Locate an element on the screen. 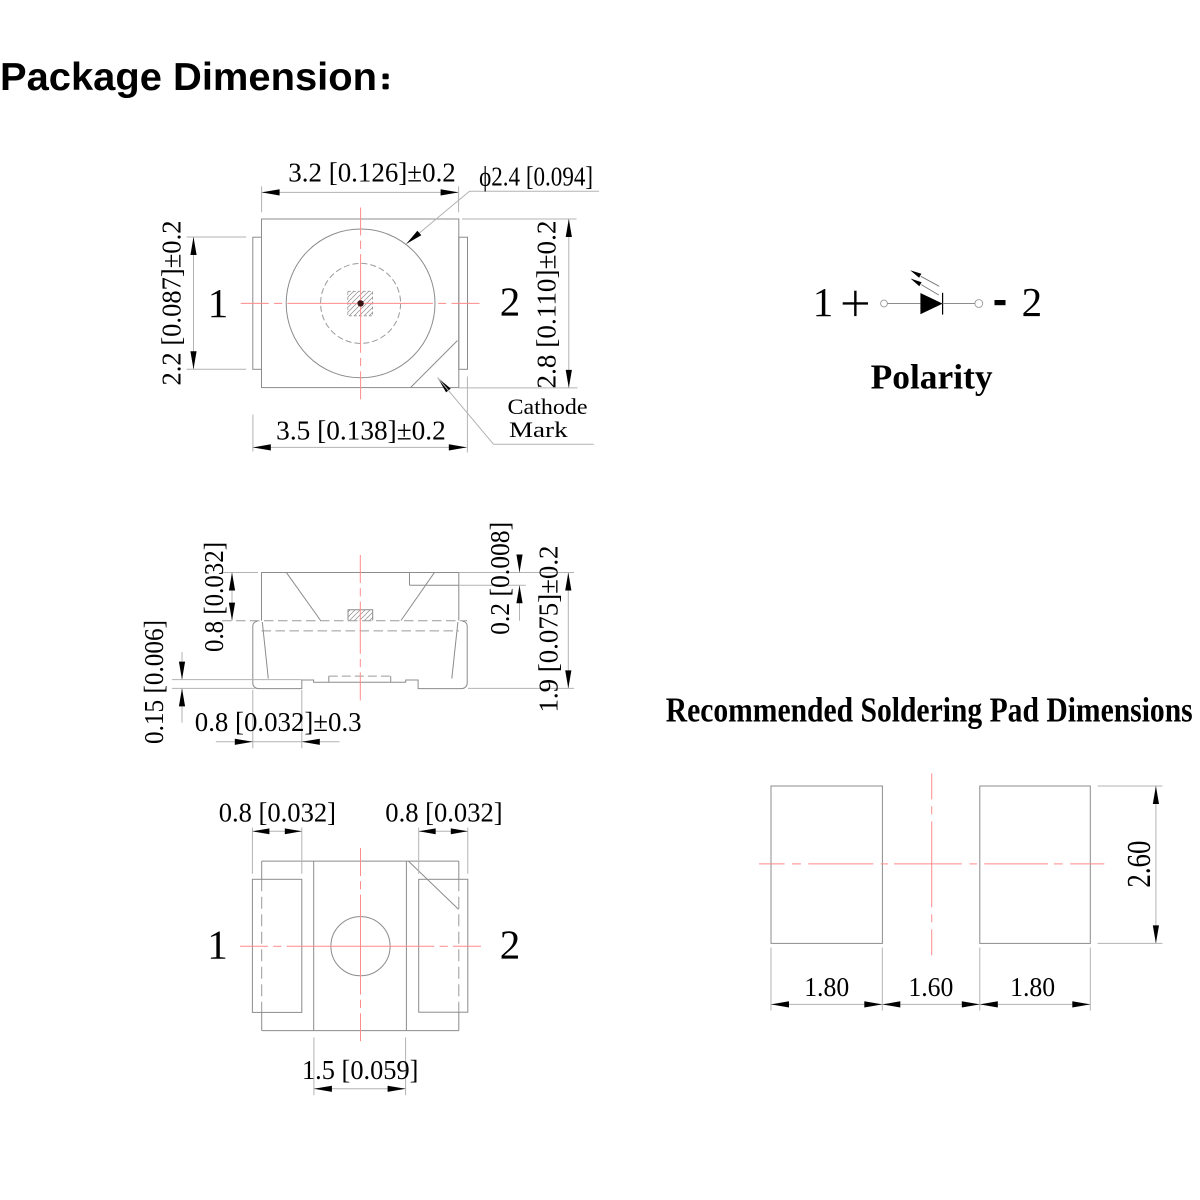 This screenshot has width=1200, height=1200. svg-text: 3.5 [0.138]±0.2 is located at coordinates (361, 431).